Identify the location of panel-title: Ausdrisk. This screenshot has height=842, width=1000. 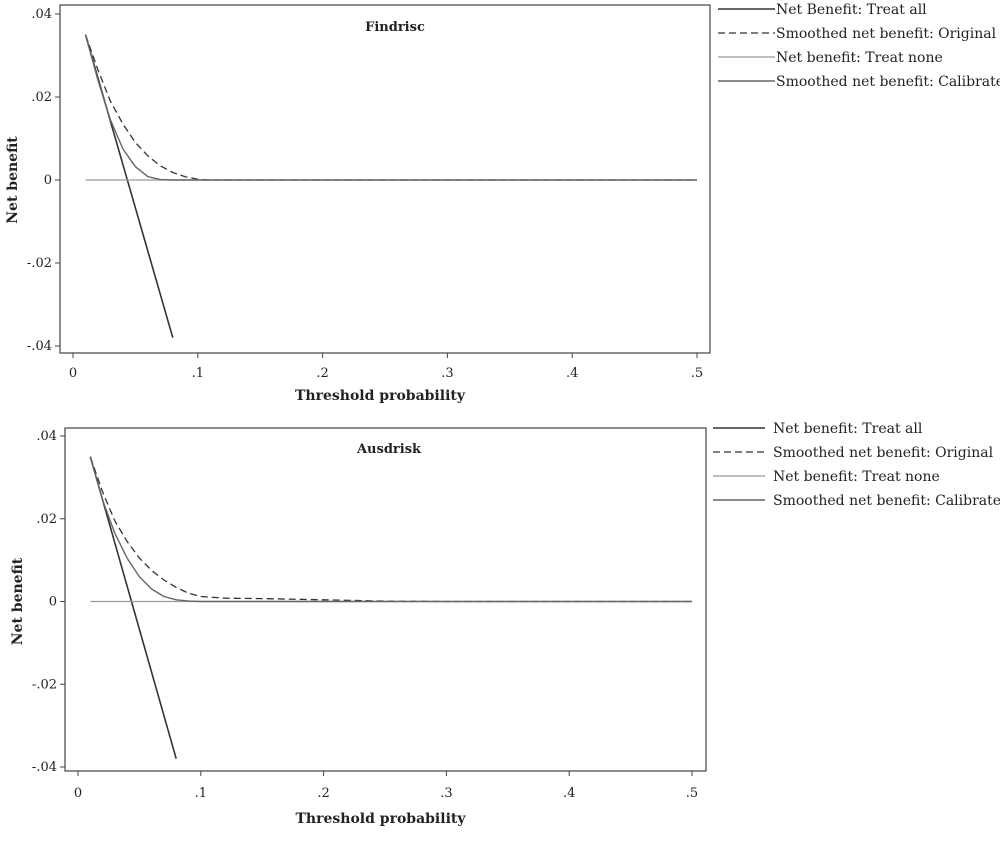
(389, 449).